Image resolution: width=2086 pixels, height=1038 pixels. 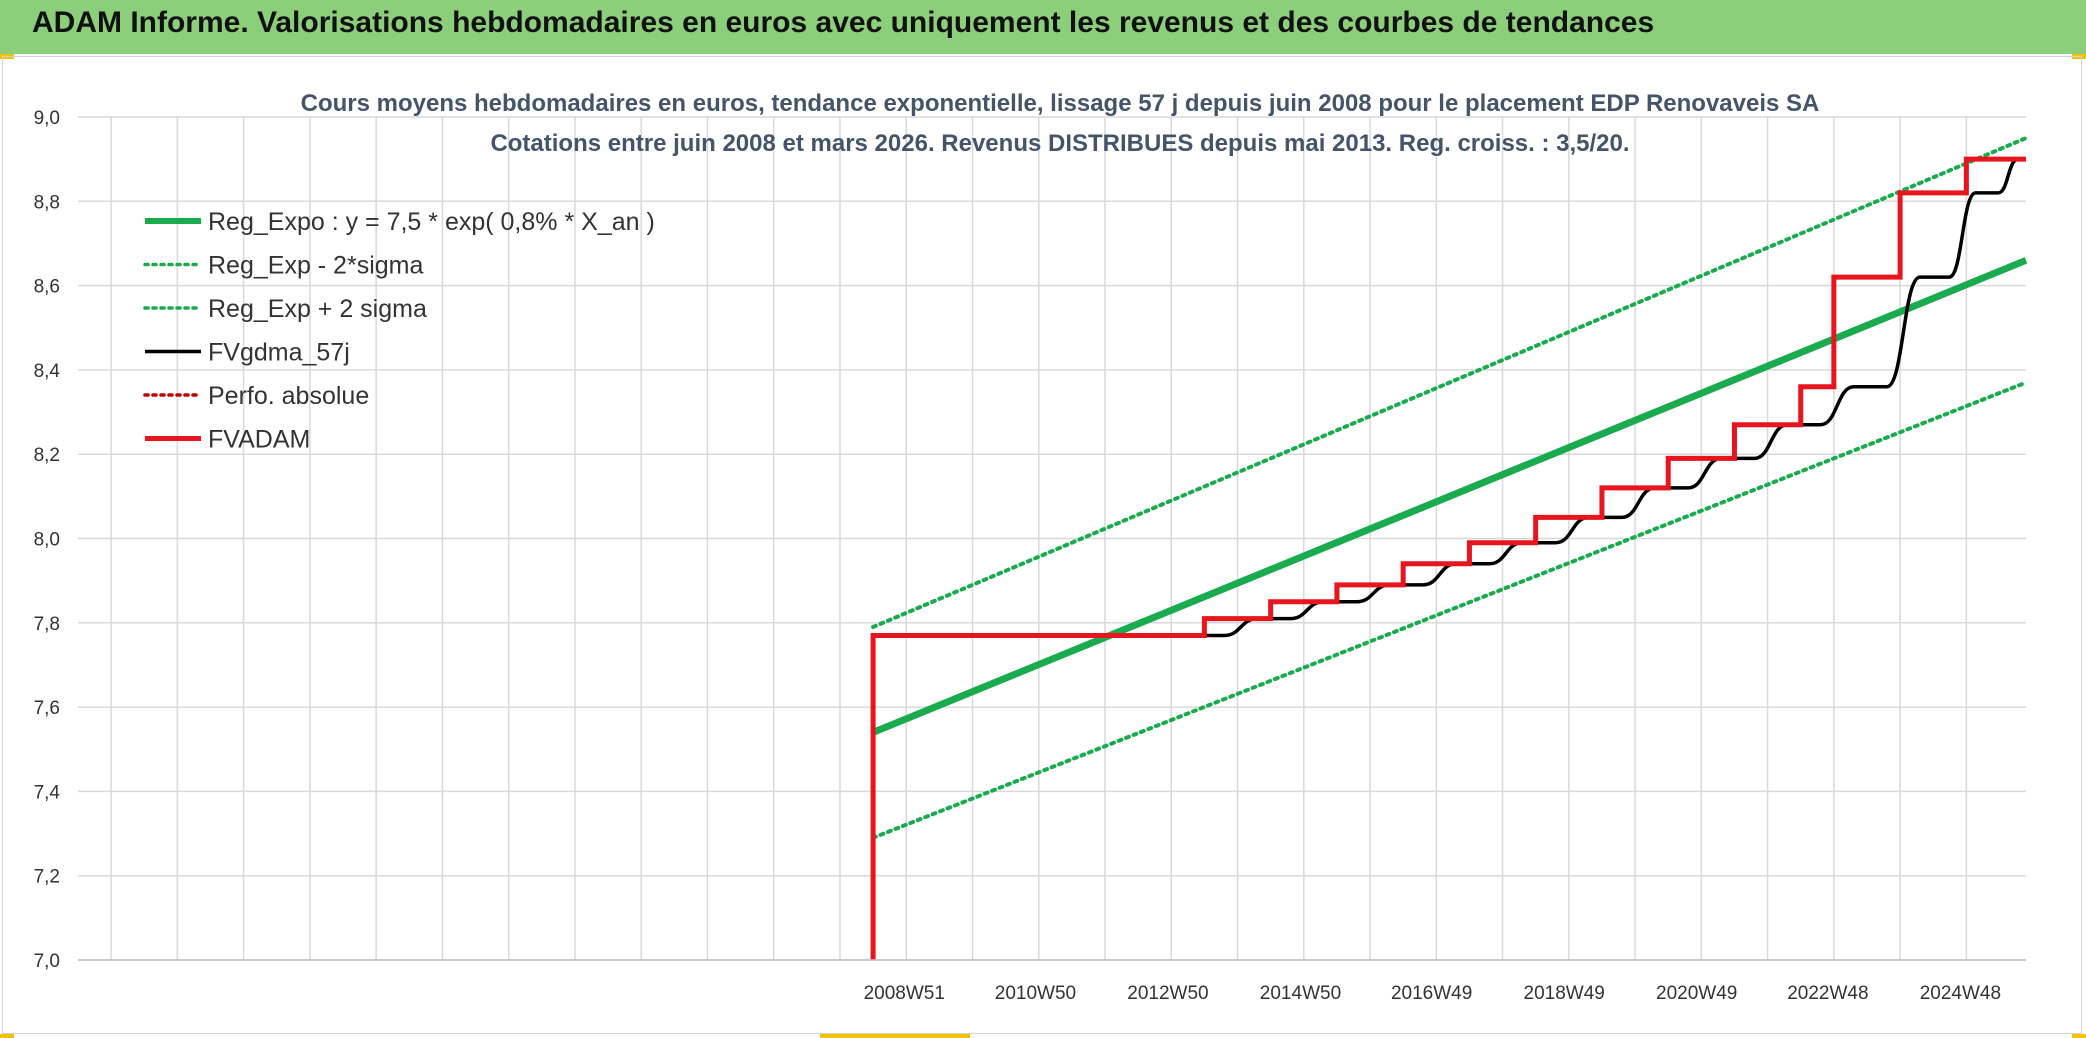 What do you see at coordinates (1431, 993) in the screenshot?
I see `x-tick-label: 2016W49` at bounding box center [1431, 993].